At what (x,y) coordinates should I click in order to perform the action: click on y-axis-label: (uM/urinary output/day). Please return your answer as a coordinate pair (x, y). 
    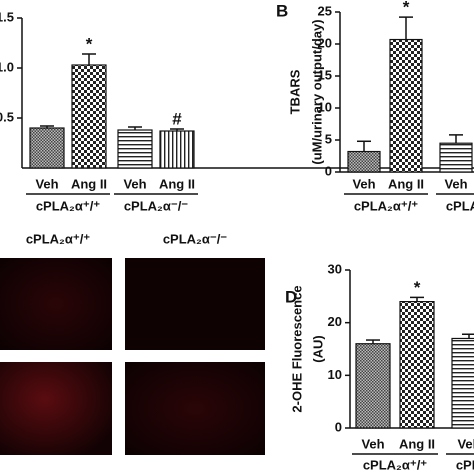
    Looking at the image, I should click on (316, 91).